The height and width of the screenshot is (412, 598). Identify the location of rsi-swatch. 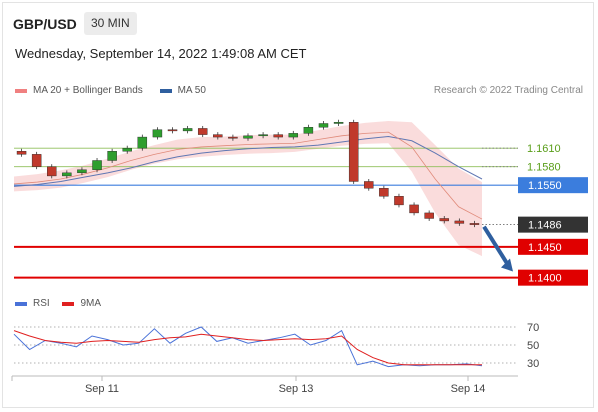
(21, 303).